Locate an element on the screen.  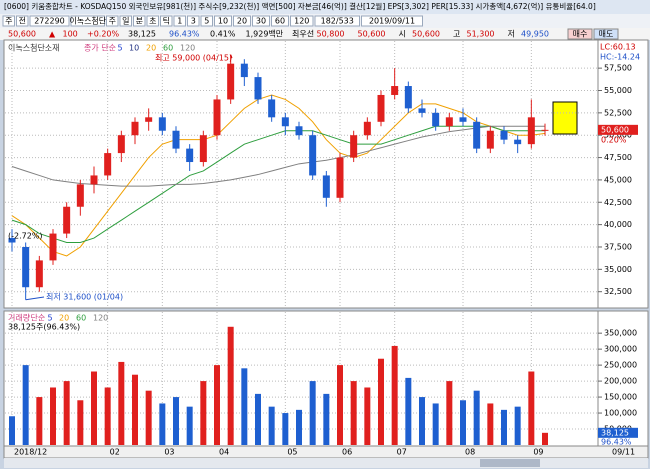
info-value: 고 is located at coordinates (456, 34).